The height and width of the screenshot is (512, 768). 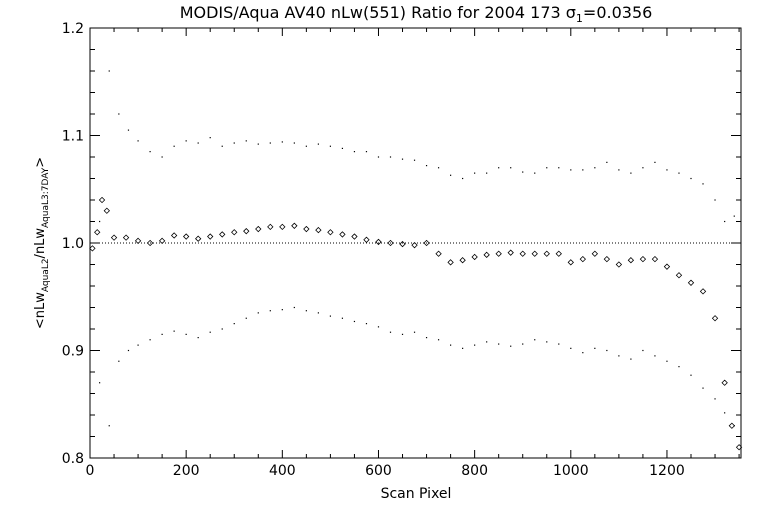 What do you see at coordinates (474, 471) in the screenshot?
I see `x-tick-label: 800` at bounding box center [474, 471].